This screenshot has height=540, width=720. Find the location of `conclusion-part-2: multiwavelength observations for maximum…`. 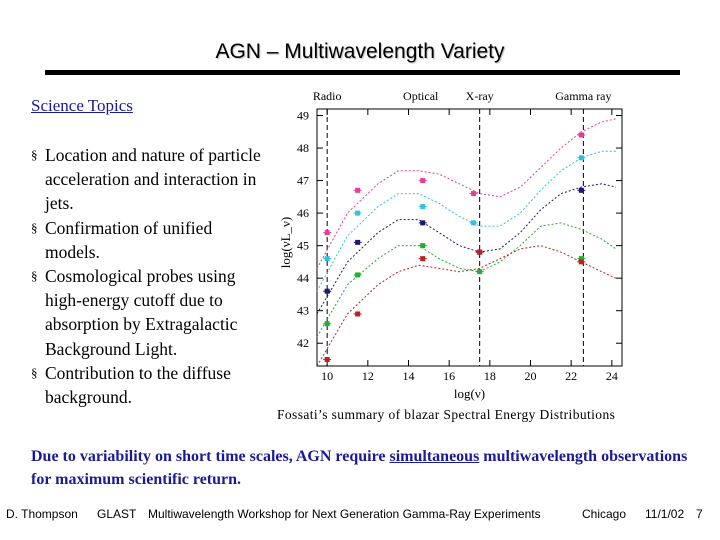

conclusion-part-2: multiwavelength observations for maximum… is located at coordinates (359, 468).